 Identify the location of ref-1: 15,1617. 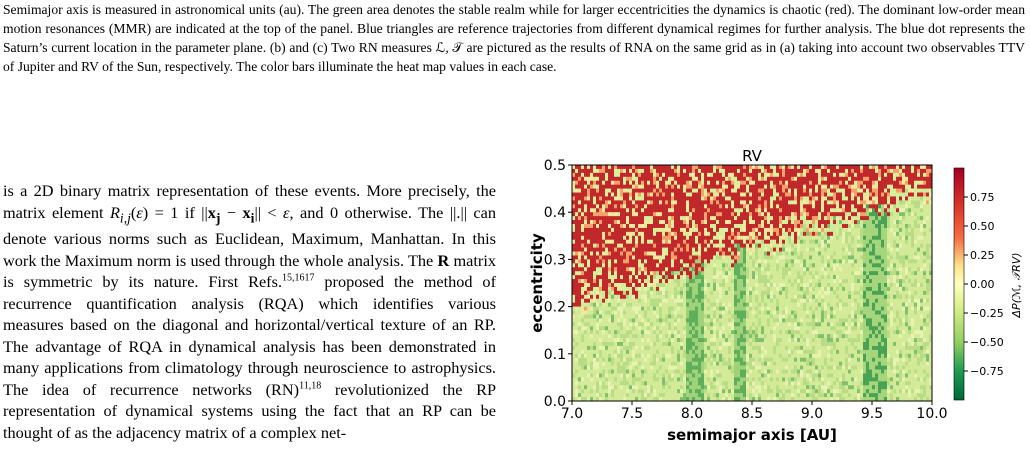
(298, 278).